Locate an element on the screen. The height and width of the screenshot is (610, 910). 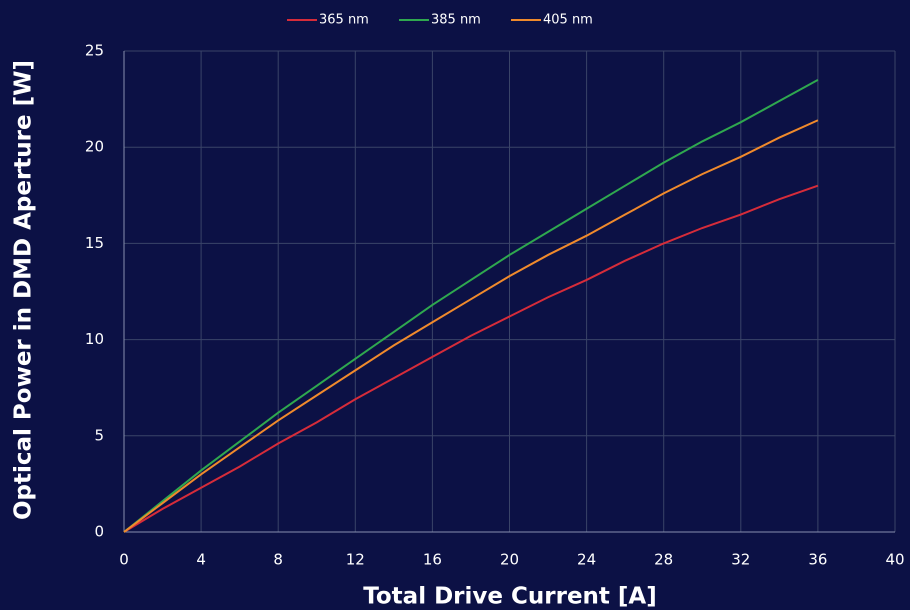
x-tick-label: 16 is located at coordinates (432, 560).